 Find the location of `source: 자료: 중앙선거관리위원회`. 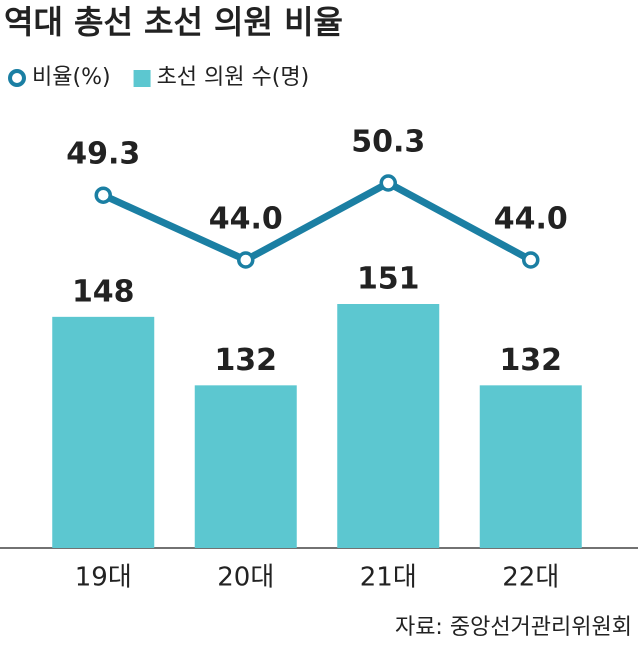

source: 자료: 중앙선거관리위원회 is located at coordinates (513, 627).